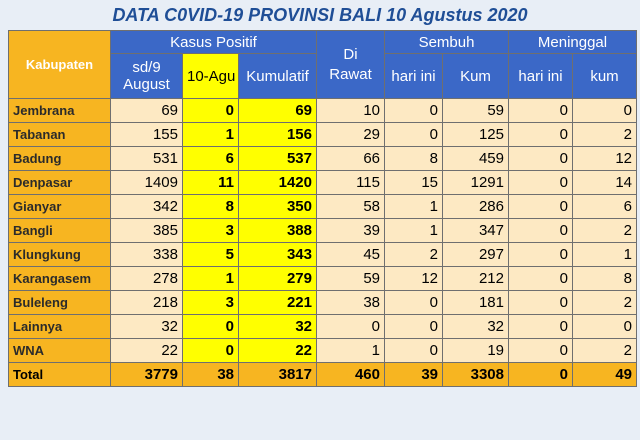  Describe the element at coordinates (350, 278) in the screenshot. I see `cell-di-rawat: 59` at that location.